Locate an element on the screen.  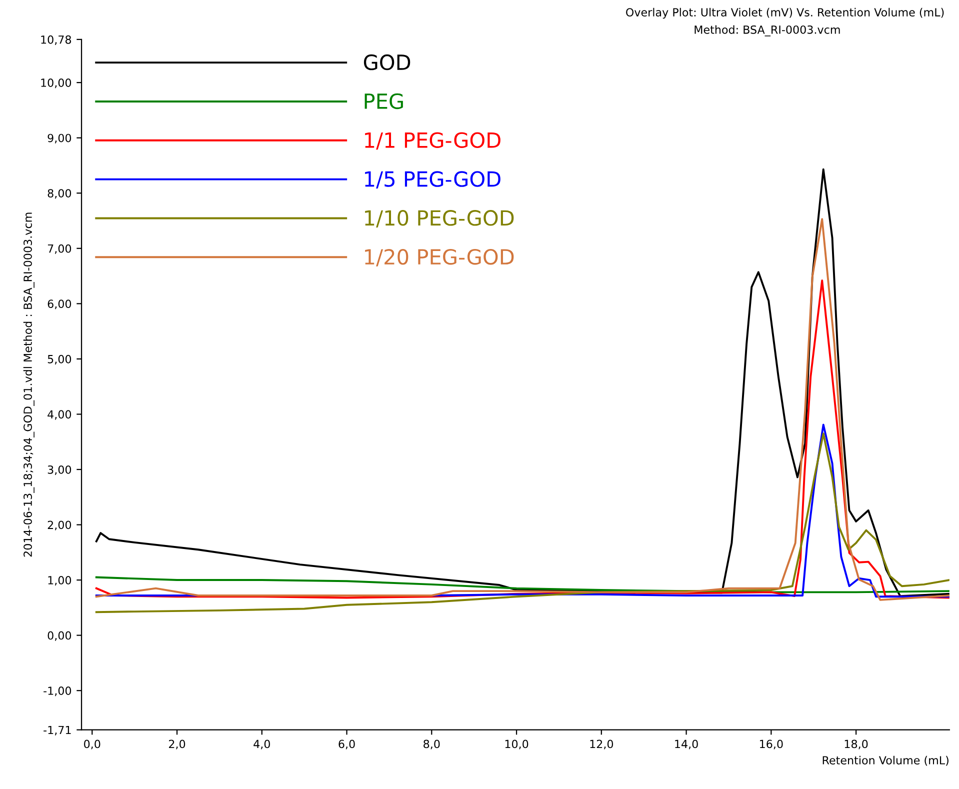
x-tick-label: 6,0 is located at coordinates (346, 745).